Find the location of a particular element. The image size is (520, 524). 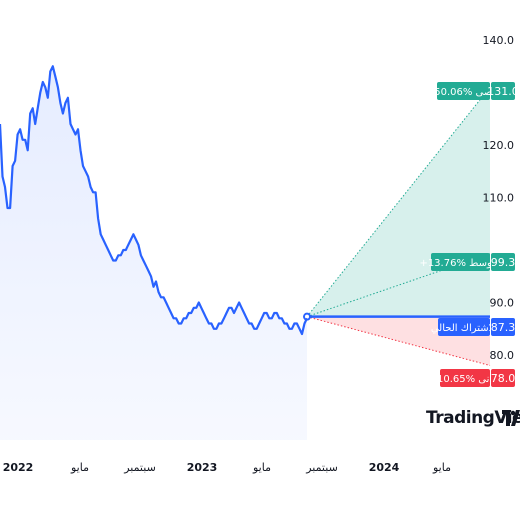

avg-value: 99.3 is located at coordinates (503, 262).